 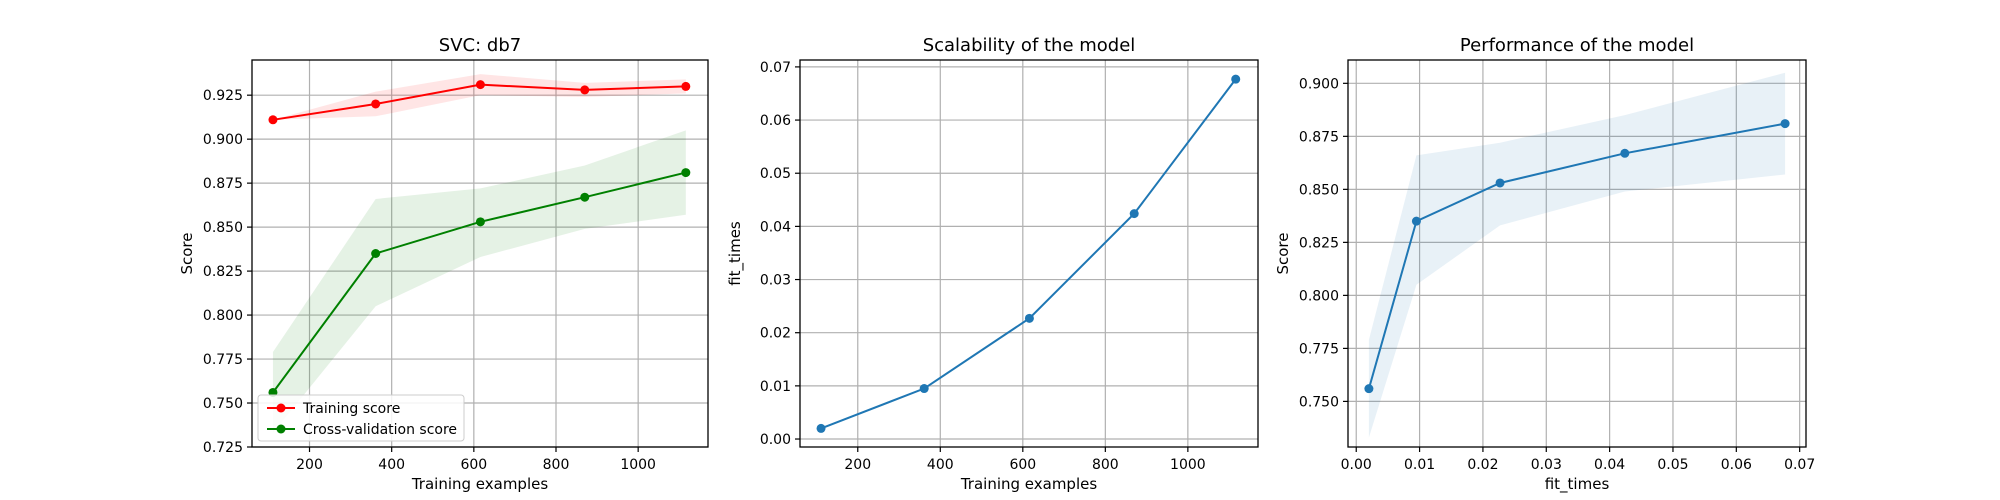 I want to click on legend: Training score Cross-validation score, so click(x=361, y=418).